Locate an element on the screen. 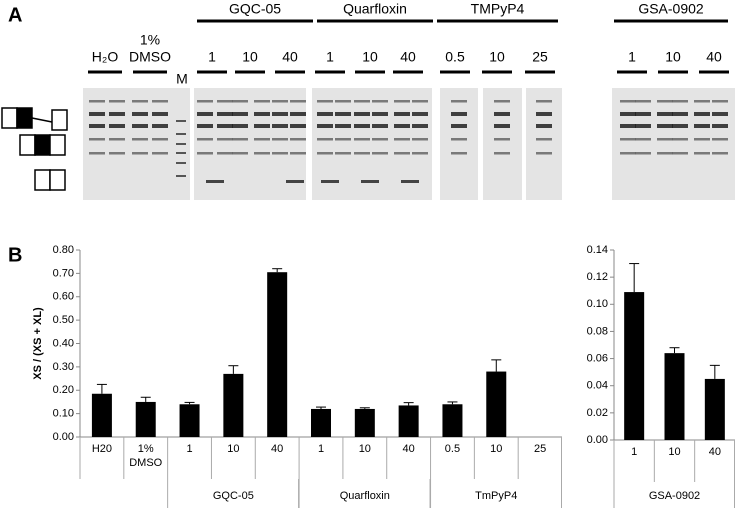 This screenshot has width=735, height=508. y-tick-label: 0.02 is located at coordinates (597, 413).